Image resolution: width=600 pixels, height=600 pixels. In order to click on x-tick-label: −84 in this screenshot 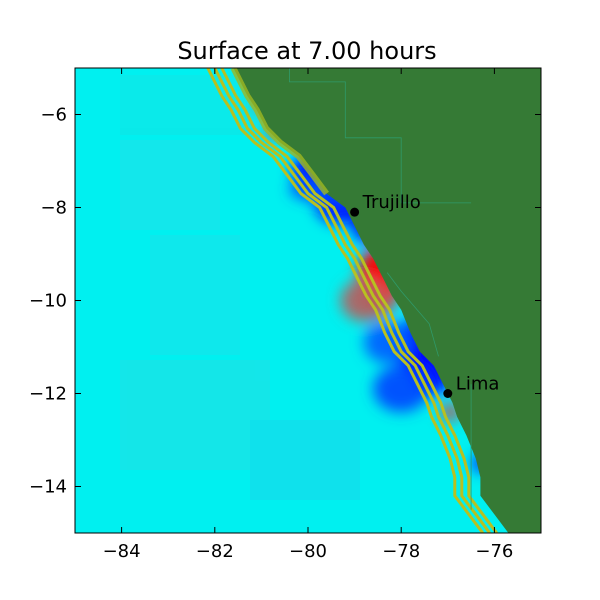, I will do `click(122, 551)`.